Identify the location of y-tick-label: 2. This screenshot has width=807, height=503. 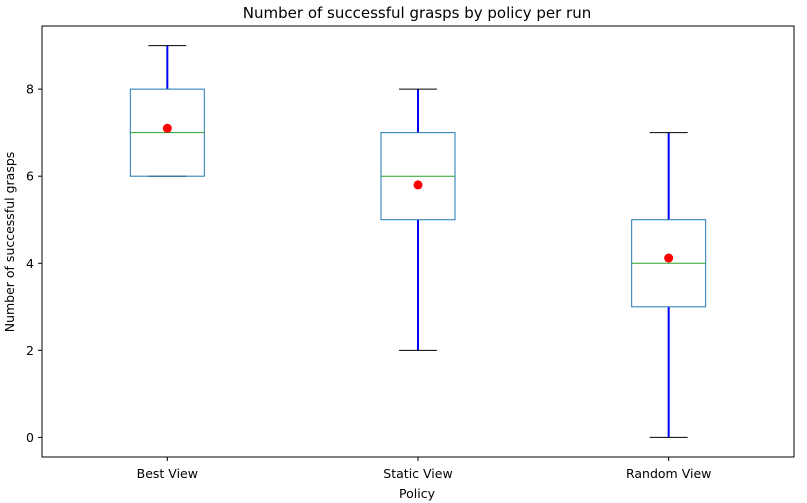
(30, 350).